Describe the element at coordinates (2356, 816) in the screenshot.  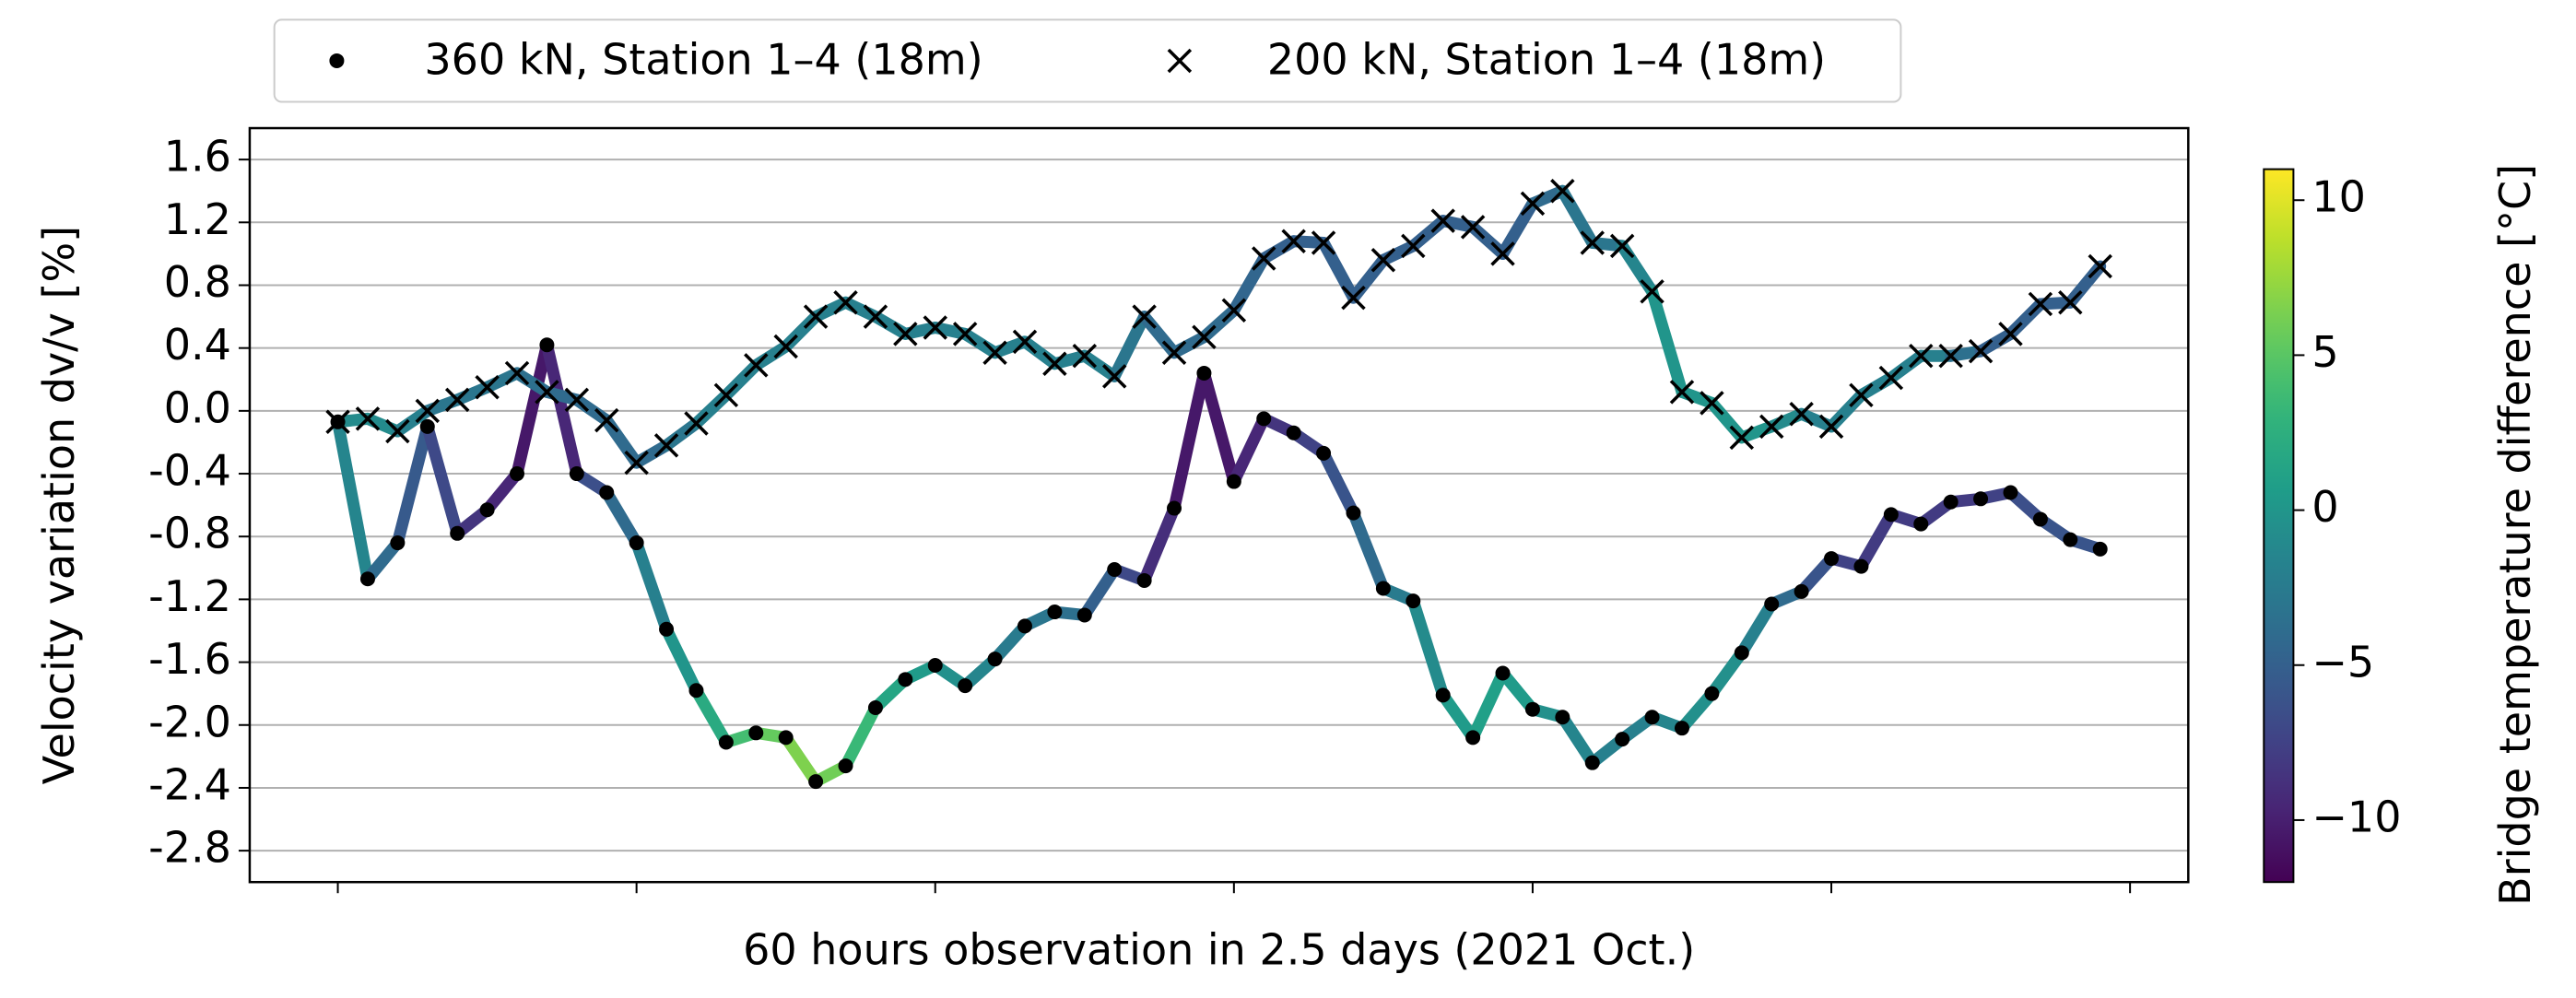
I see `colorbar-tick-label: −10` at that location.